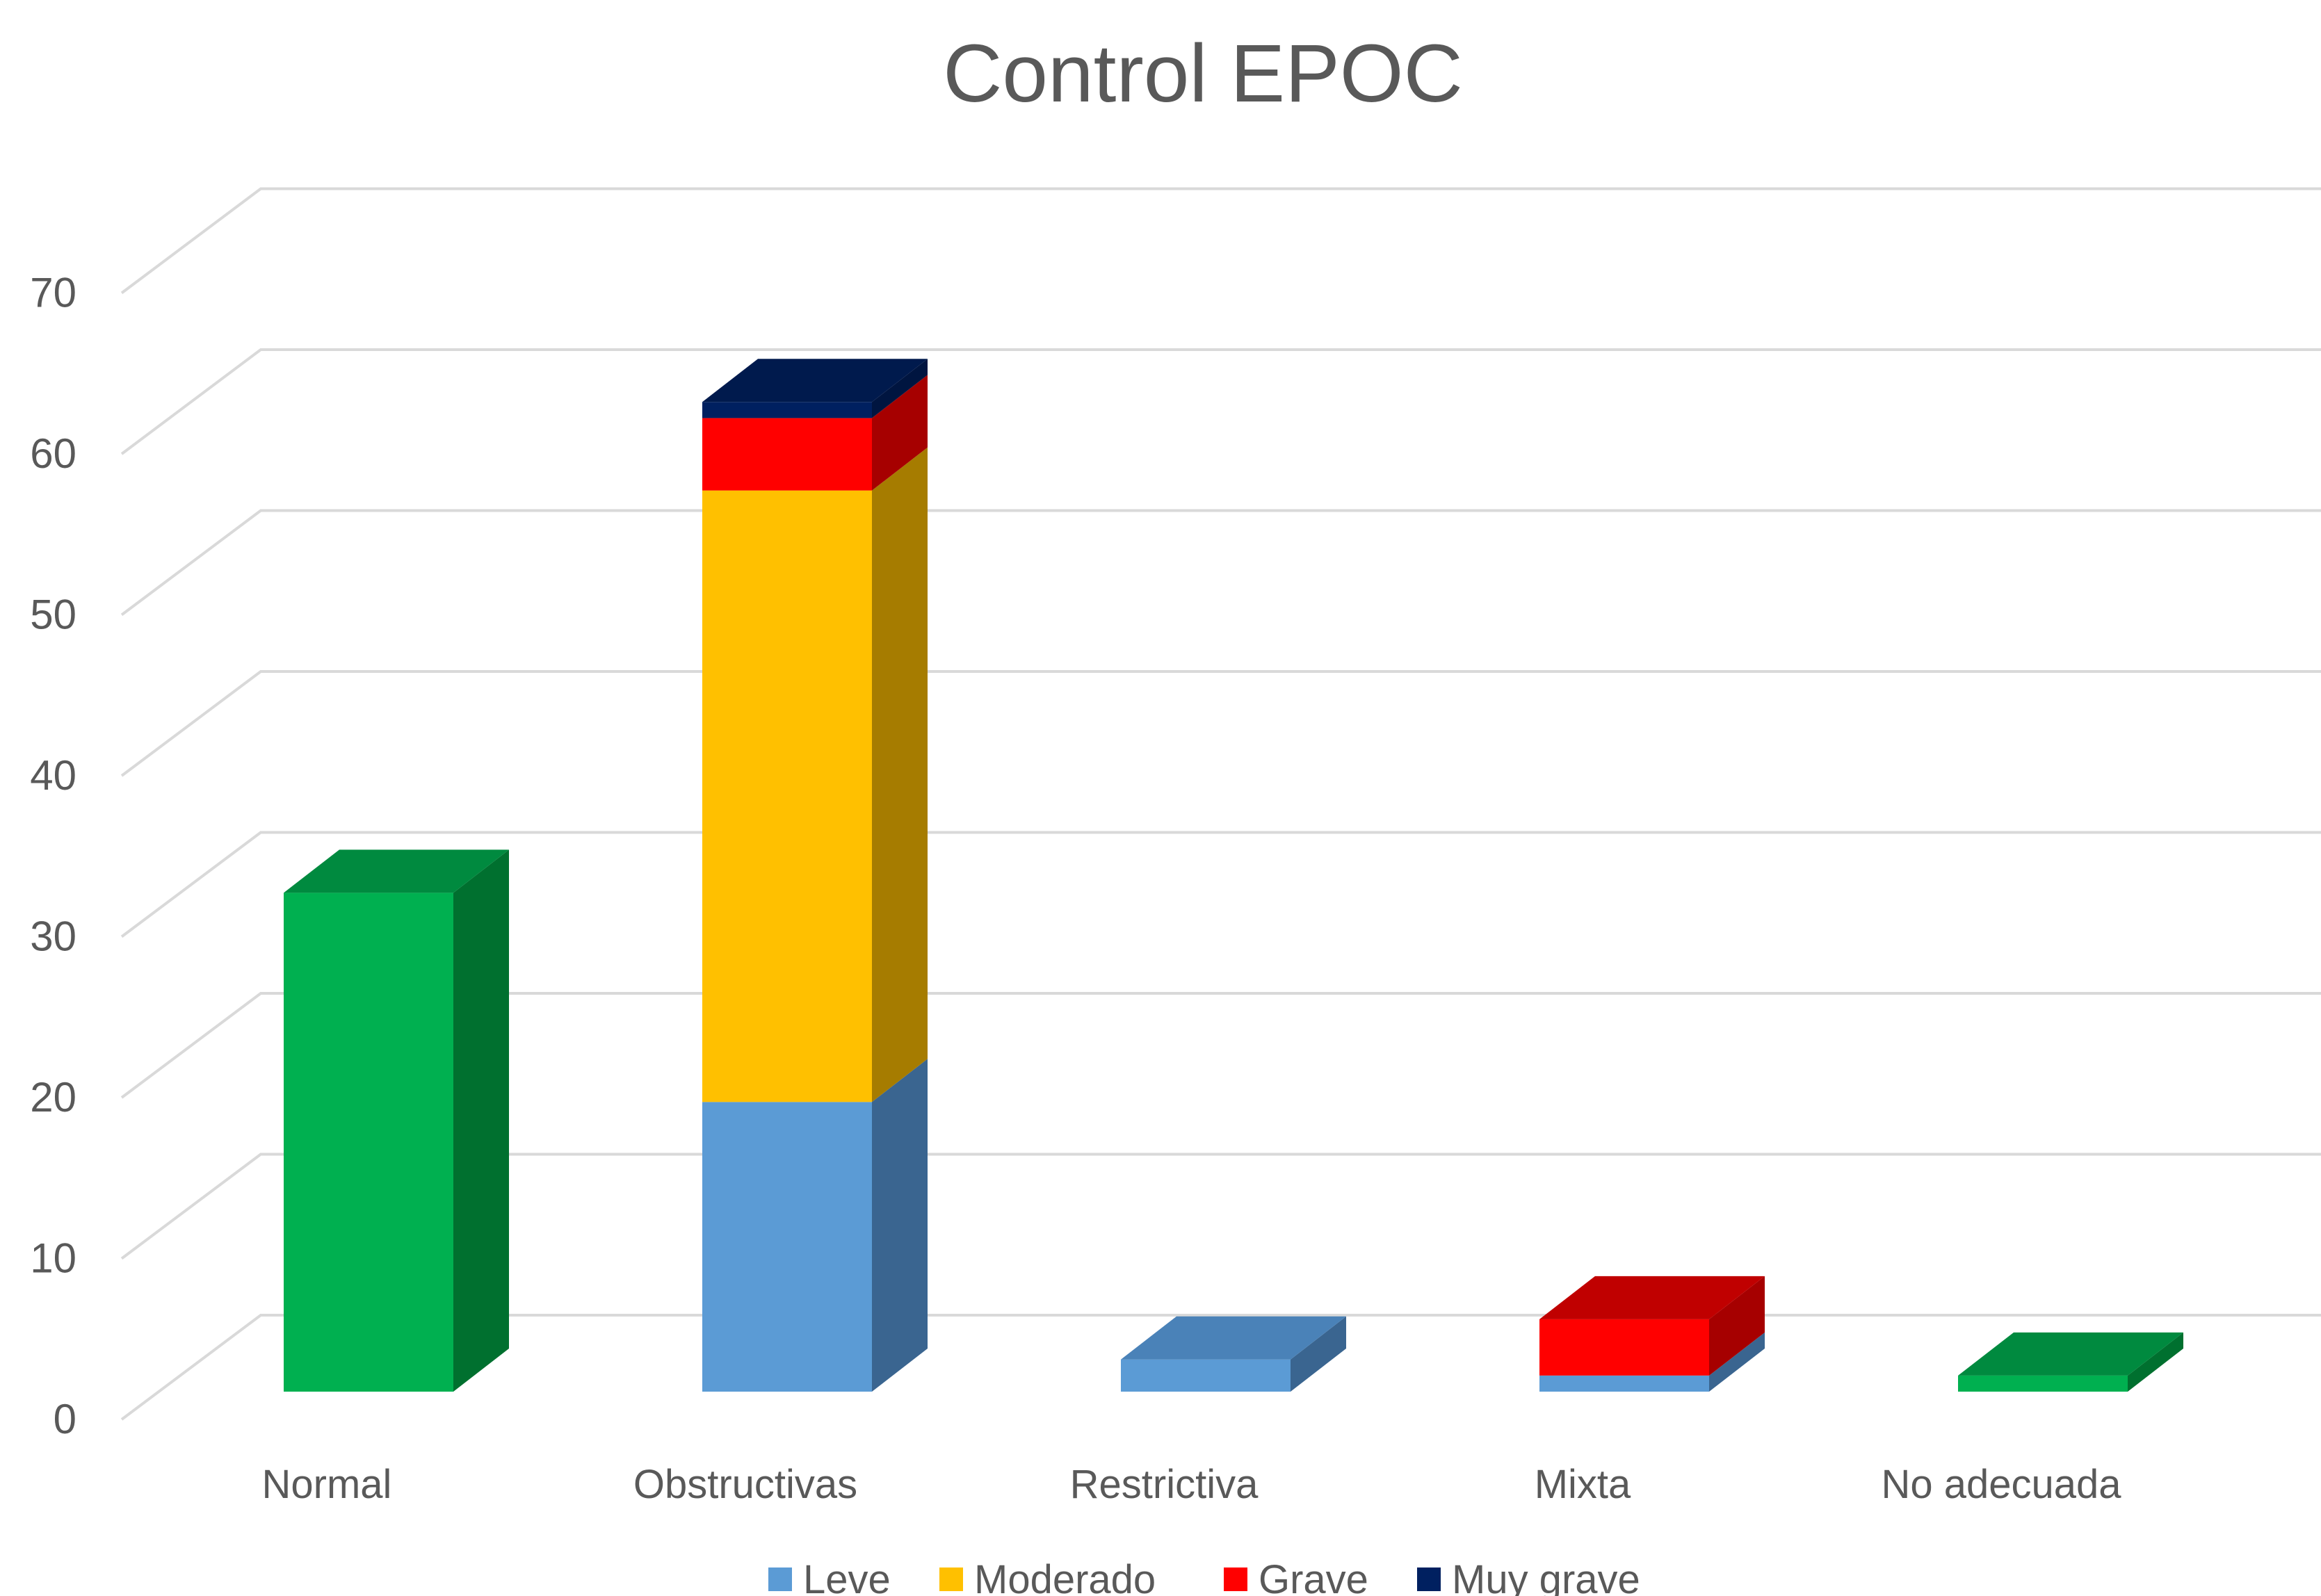 The image size is (2321, 1596). What do you see at coordinates (745, 1484) in the screenshot?
I see `x-category-label: Obstructivas` at bounding box center [745, 1484].